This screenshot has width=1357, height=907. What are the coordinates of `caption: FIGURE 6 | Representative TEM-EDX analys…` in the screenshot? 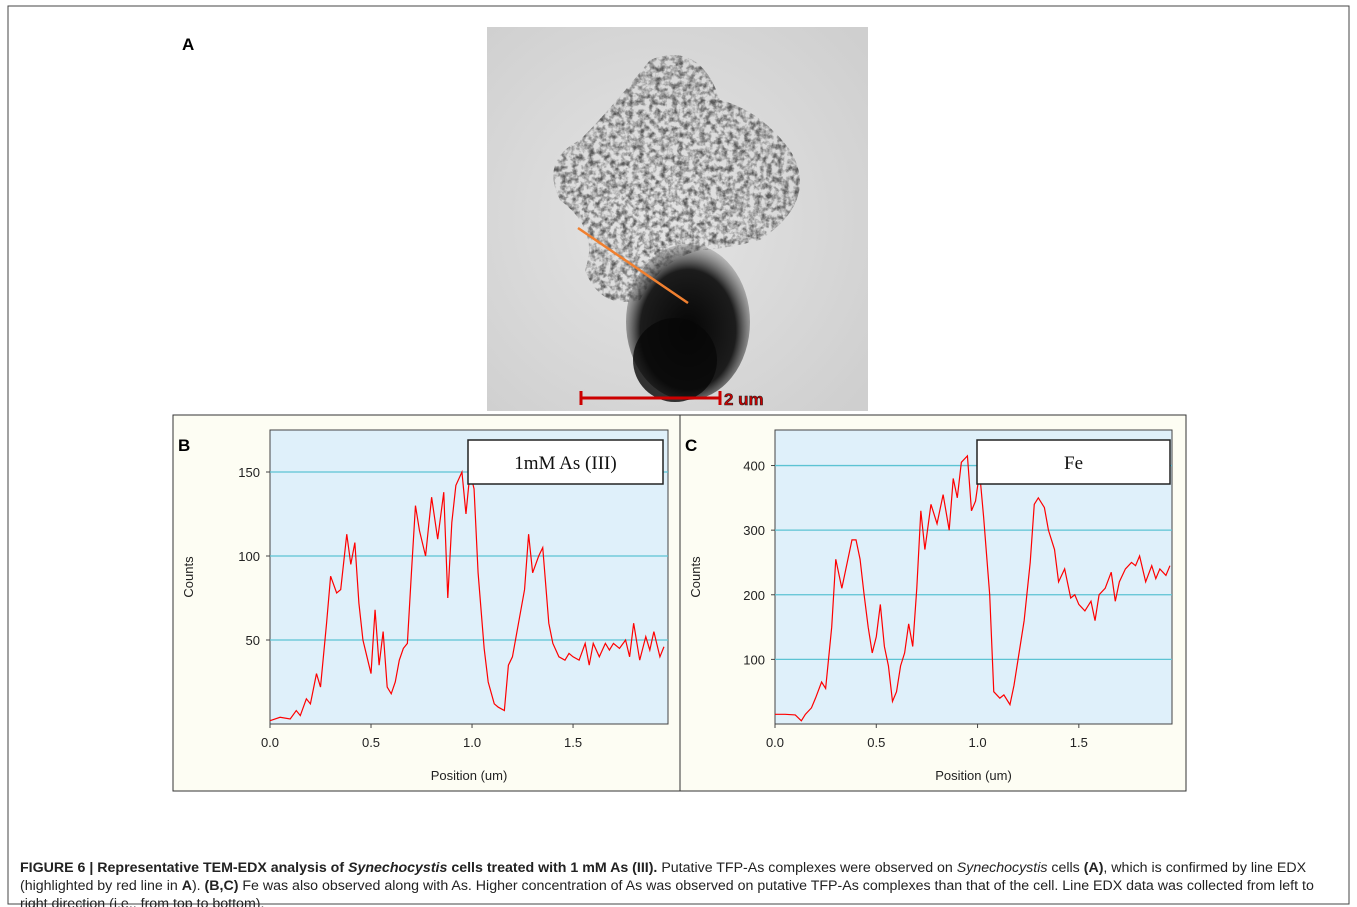 It's located at (680, 883).